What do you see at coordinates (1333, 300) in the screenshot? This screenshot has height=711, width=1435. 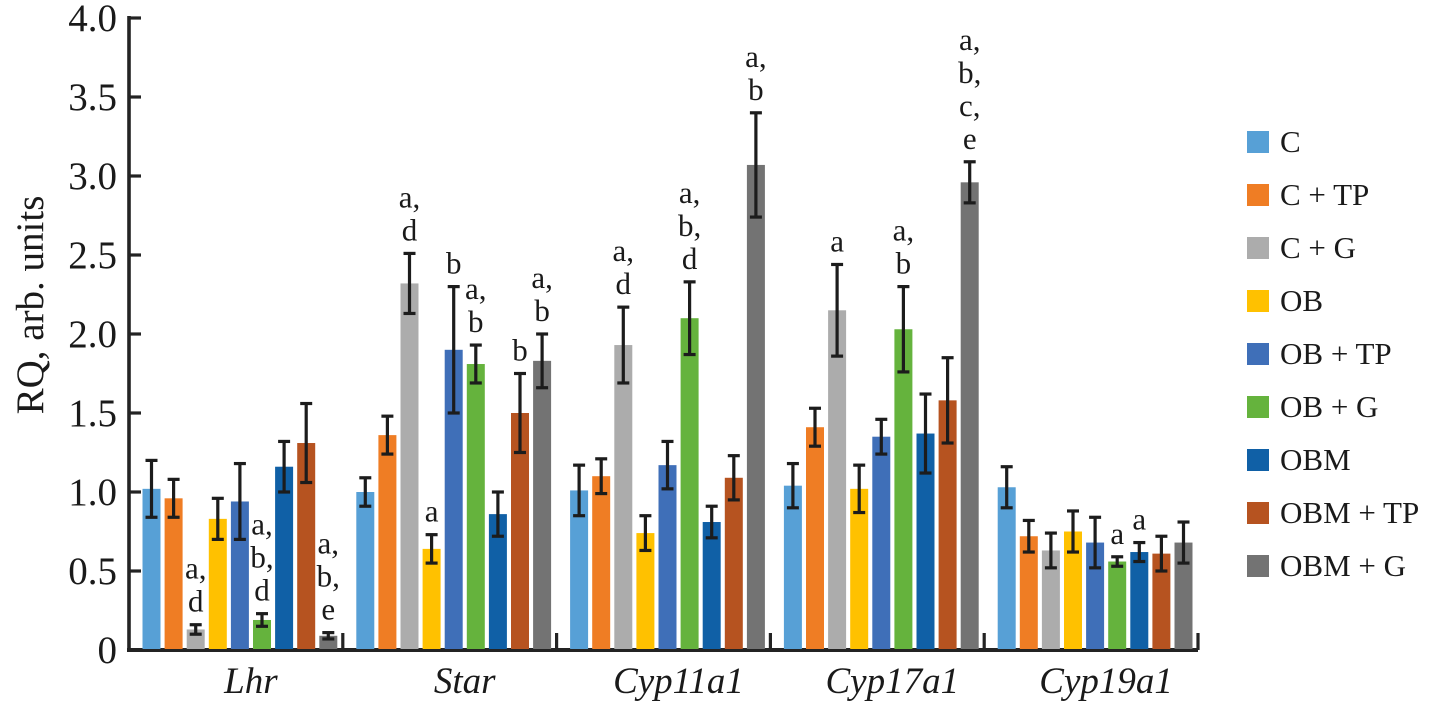 I see `legend-item: OB` at bounding box center [1333, 300].